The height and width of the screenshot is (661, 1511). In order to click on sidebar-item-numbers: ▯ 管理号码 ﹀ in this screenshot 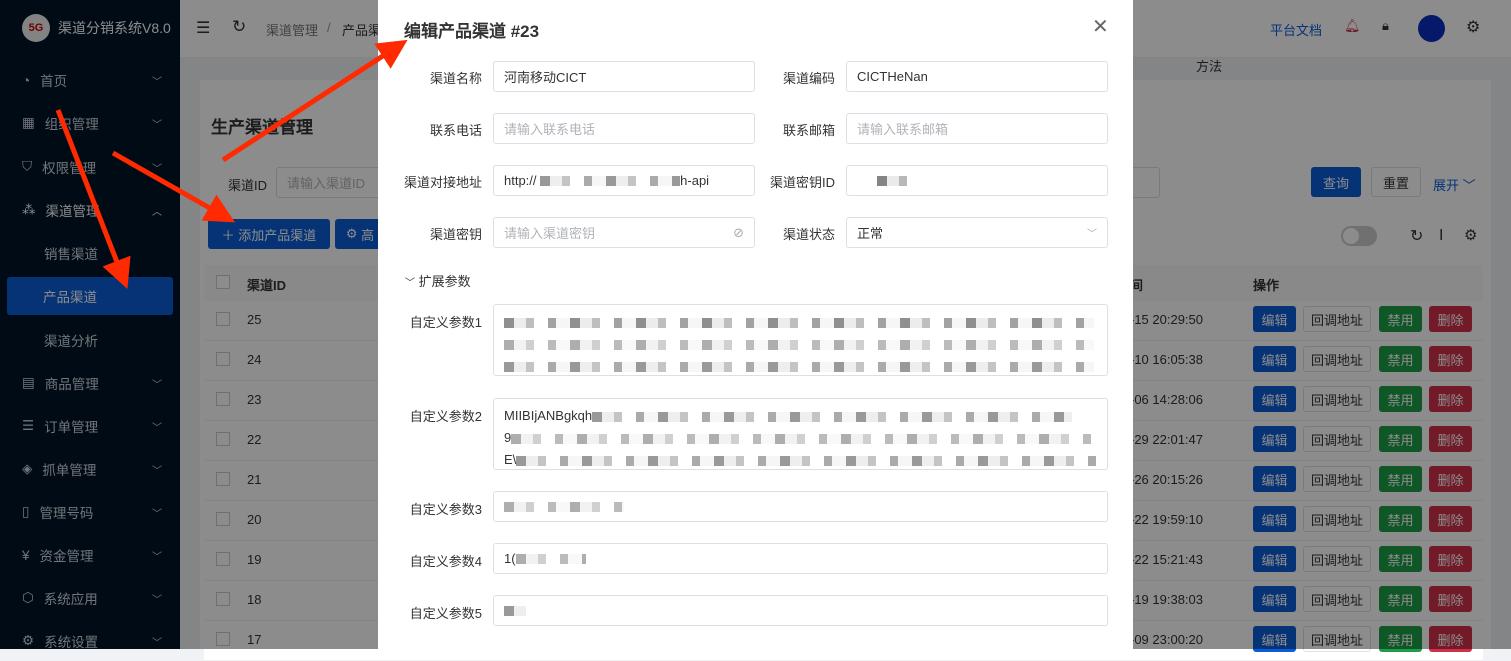, I will do `click(90, 512)`.